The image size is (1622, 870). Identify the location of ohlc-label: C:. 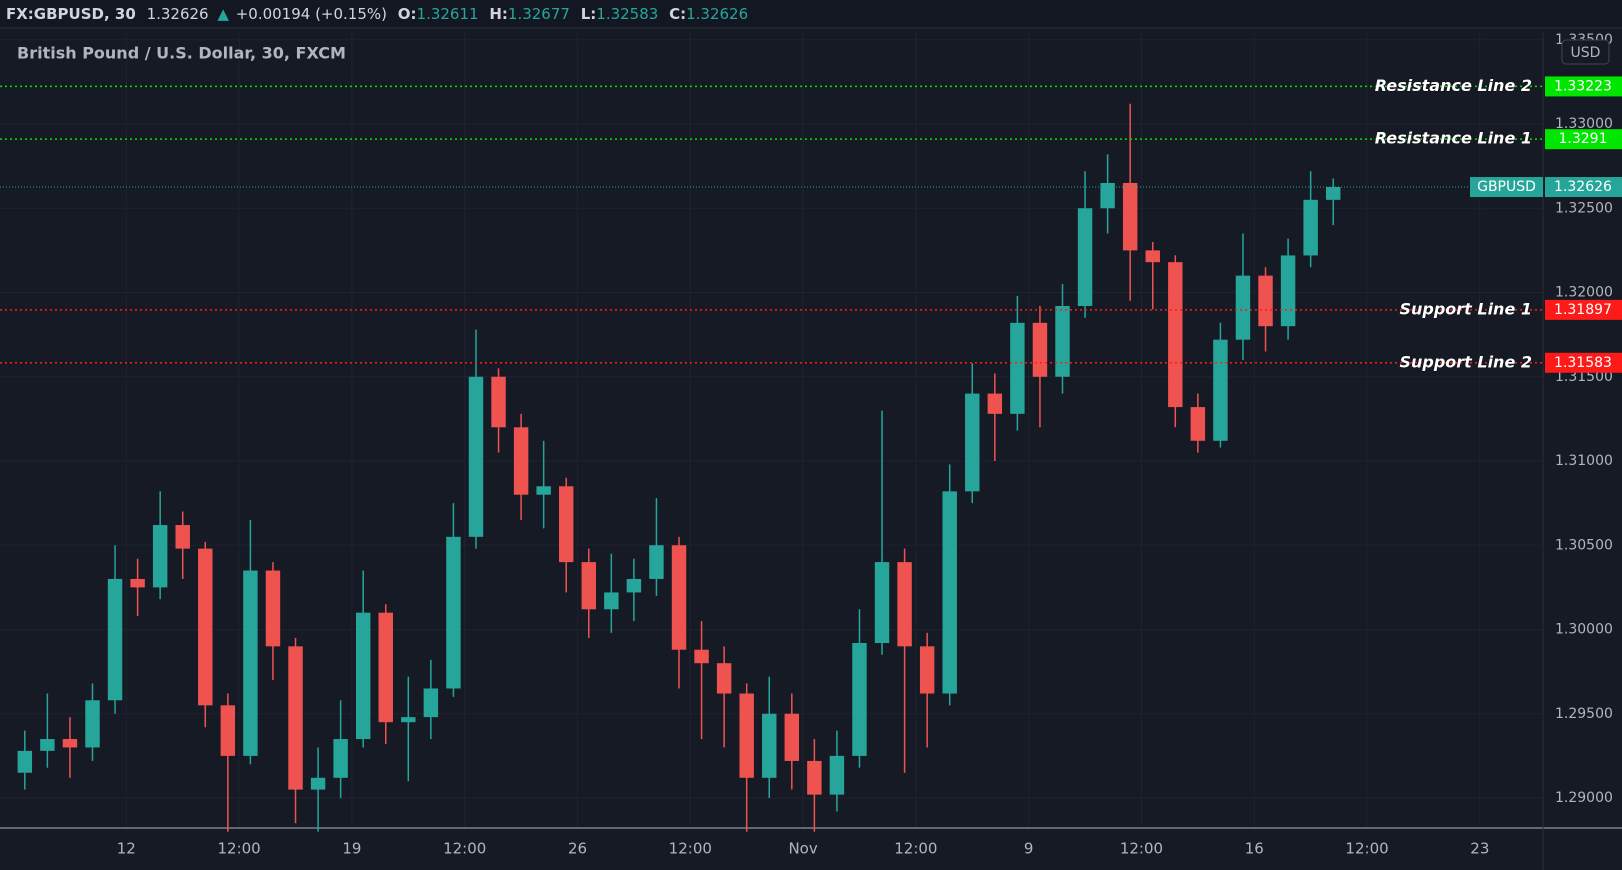
(677, 14).